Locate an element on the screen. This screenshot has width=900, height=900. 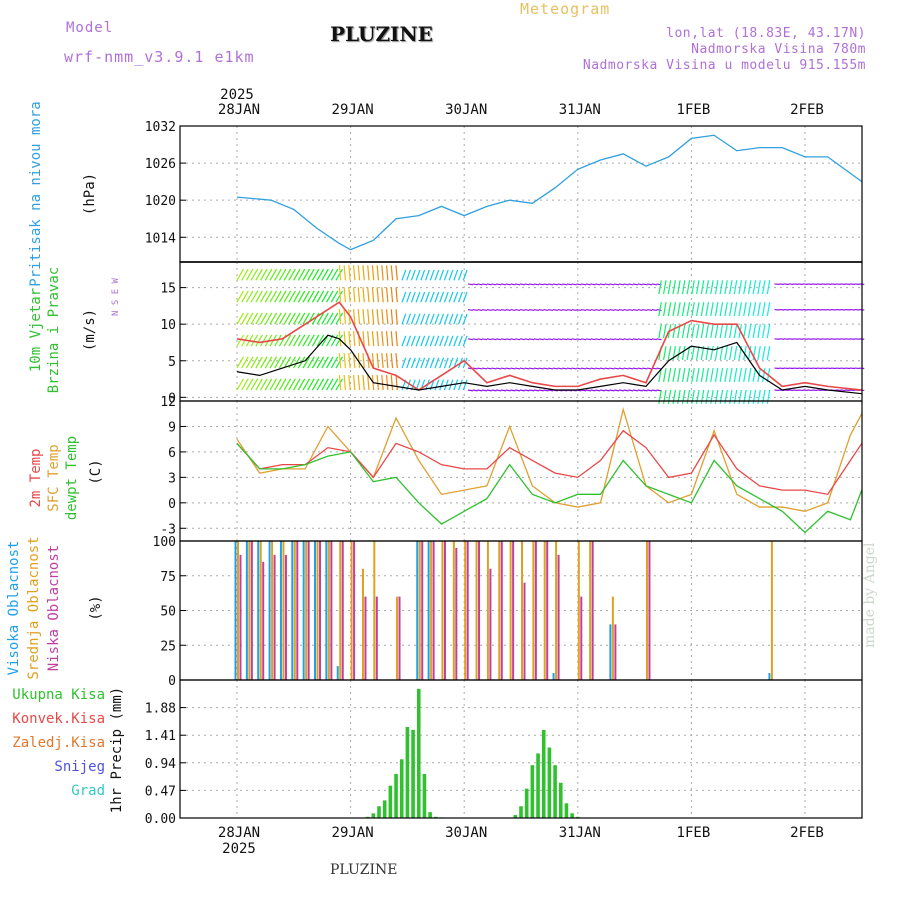
dewpt-temp-line is located at coordinates (549, 488).